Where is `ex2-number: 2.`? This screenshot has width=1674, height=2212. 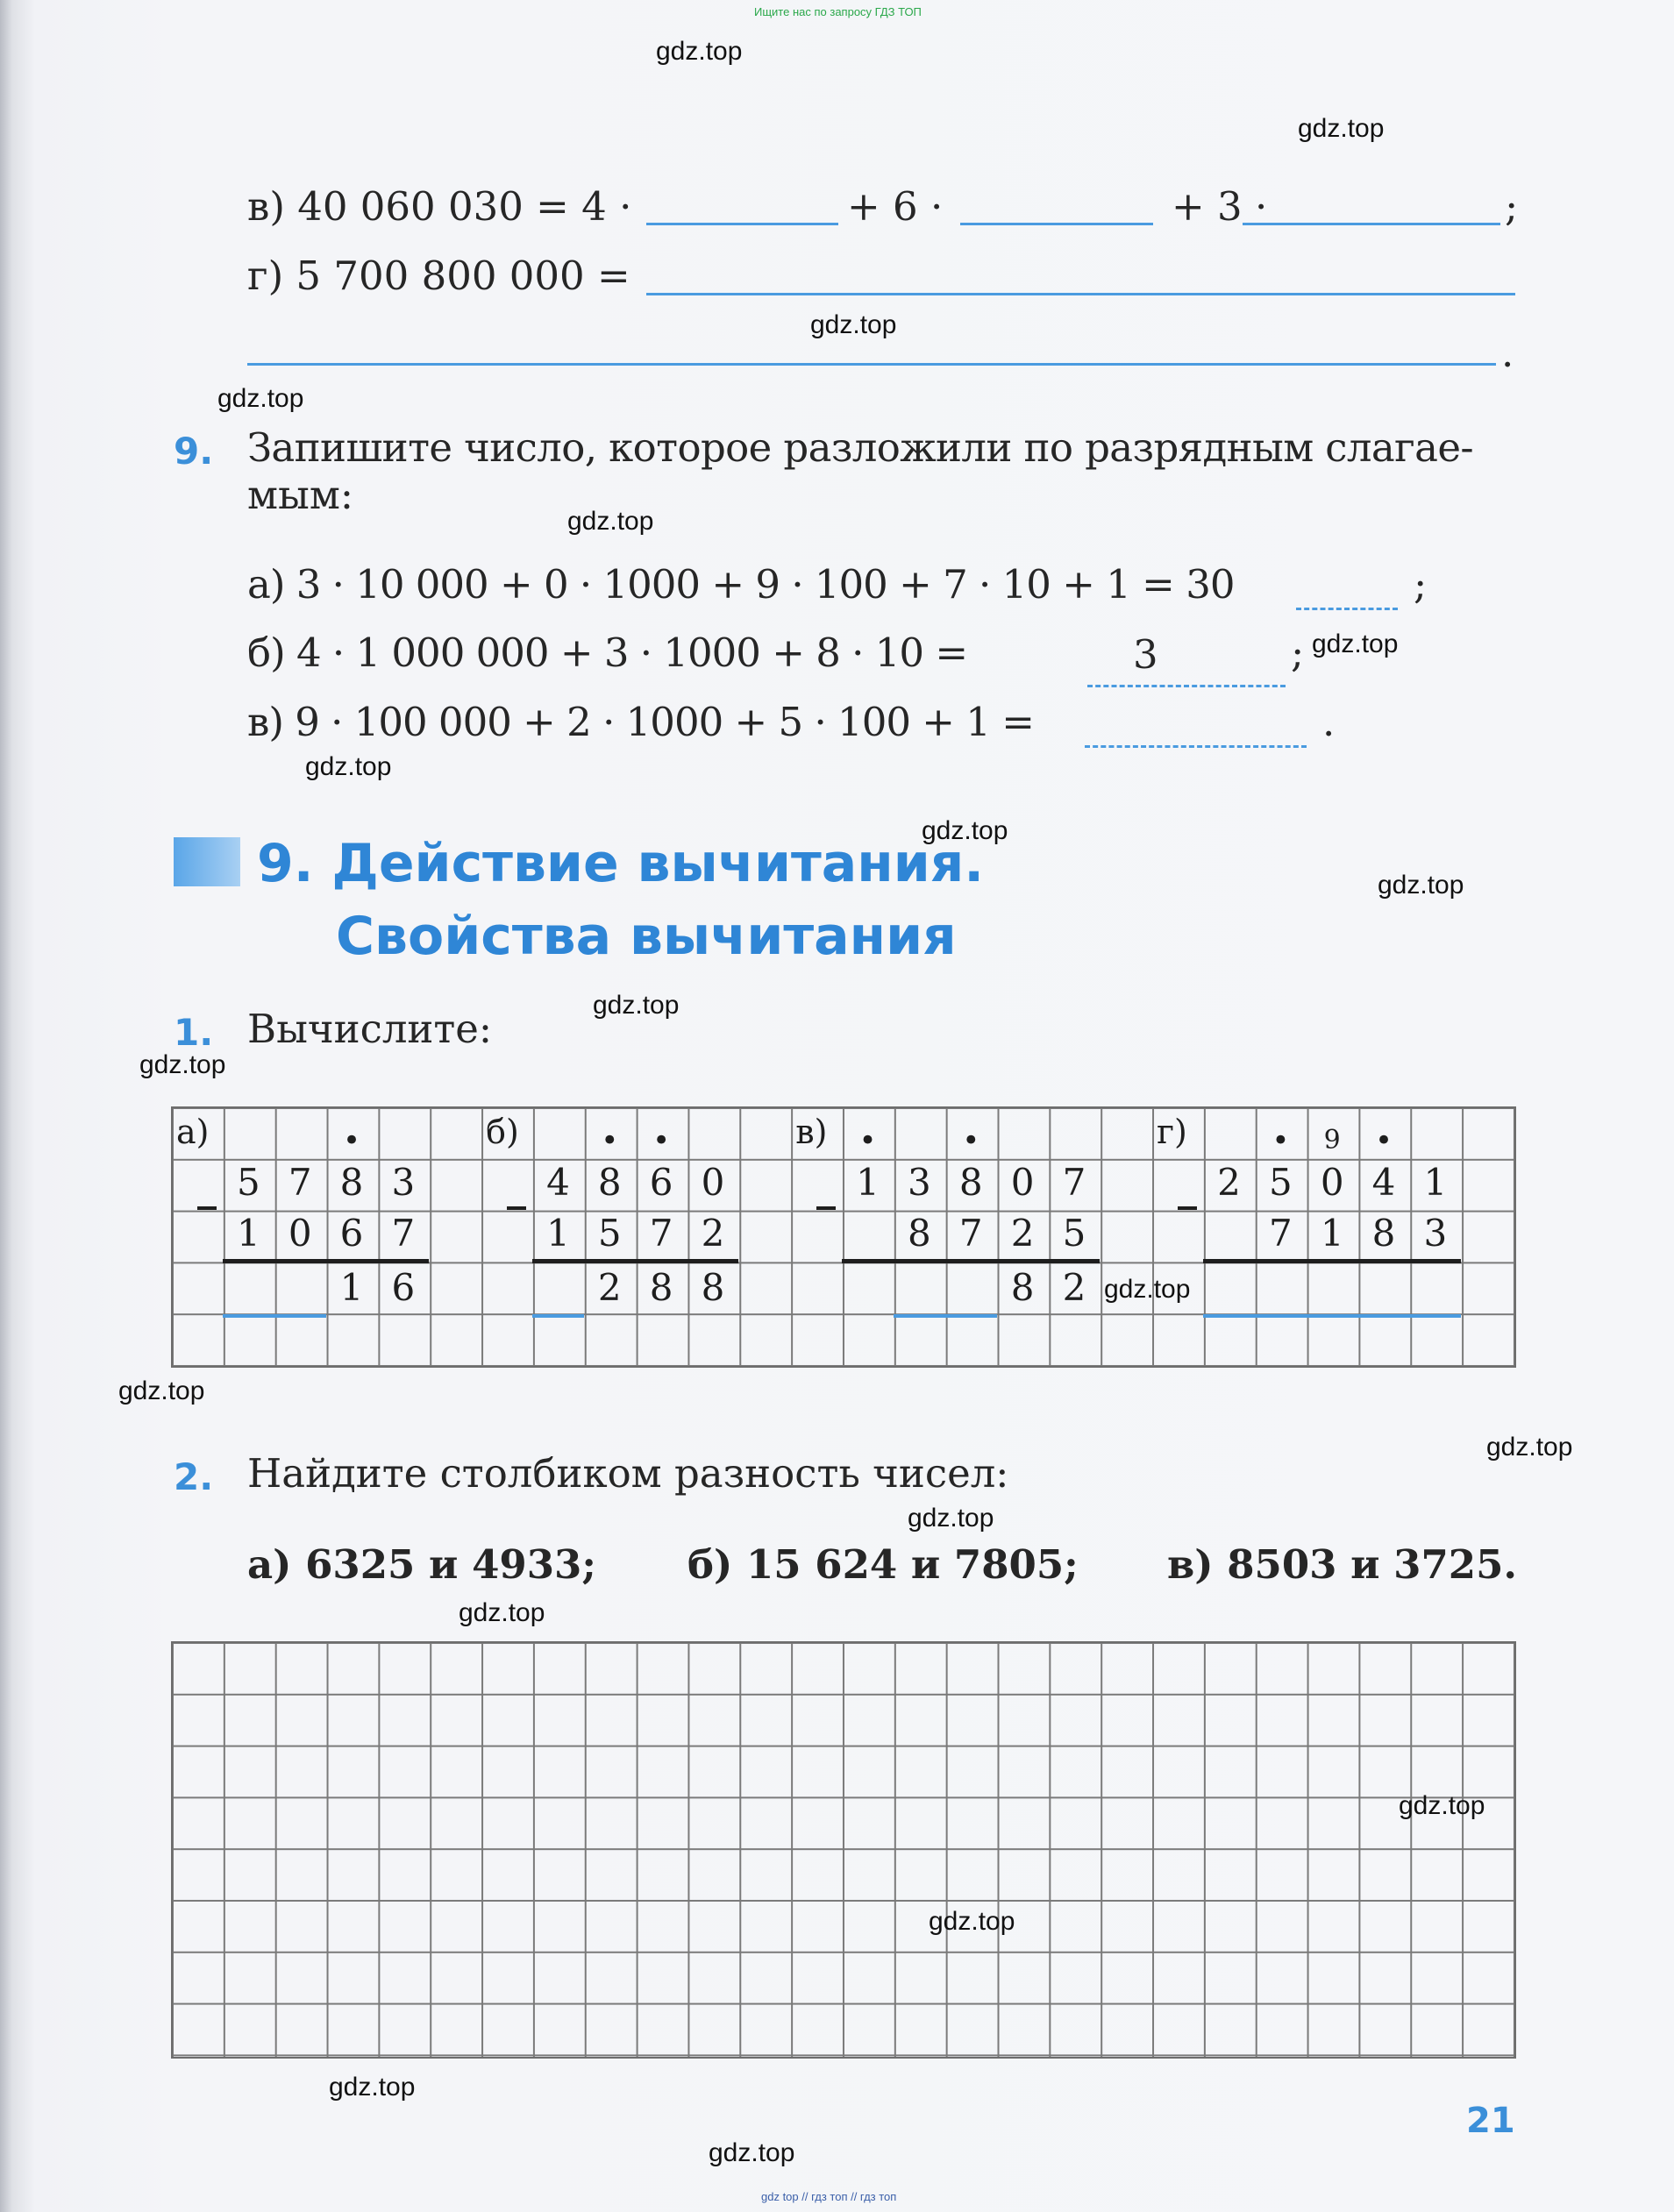 ex2-number: 2. is located at coordinates (194, 1476).